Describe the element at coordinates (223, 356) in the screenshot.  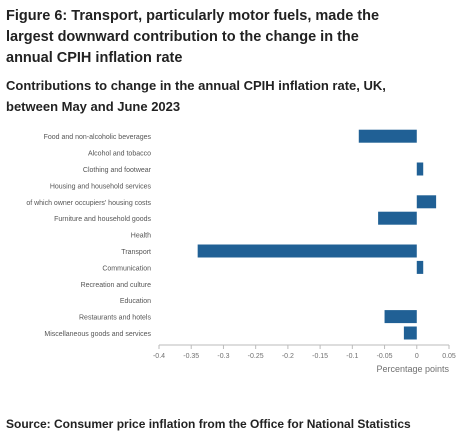
I see `x-tick-label: -0.3` at that location.